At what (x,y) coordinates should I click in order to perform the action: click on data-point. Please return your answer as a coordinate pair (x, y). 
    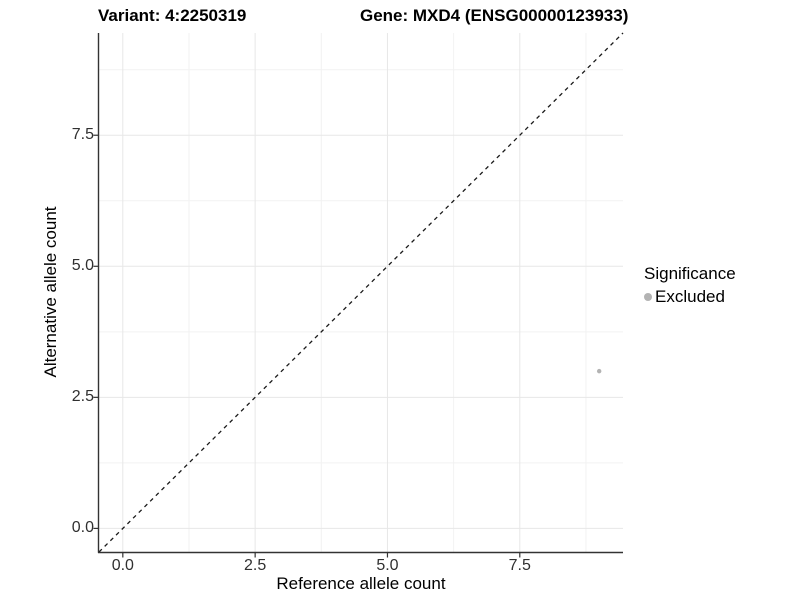
    Looking at the image, I should click on (599, 371).